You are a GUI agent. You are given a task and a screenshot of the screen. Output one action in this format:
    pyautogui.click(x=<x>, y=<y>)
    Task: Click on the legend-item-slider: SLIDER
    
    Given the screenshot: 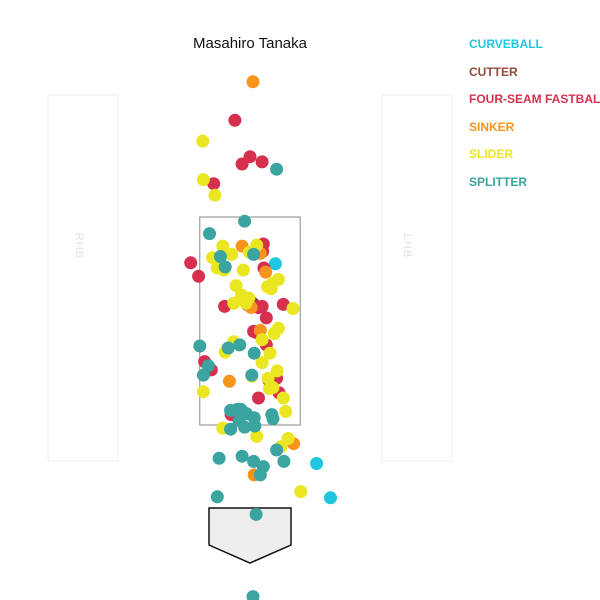 What is the action you would take?
    pyautogui.click(x=491, y=154)
    